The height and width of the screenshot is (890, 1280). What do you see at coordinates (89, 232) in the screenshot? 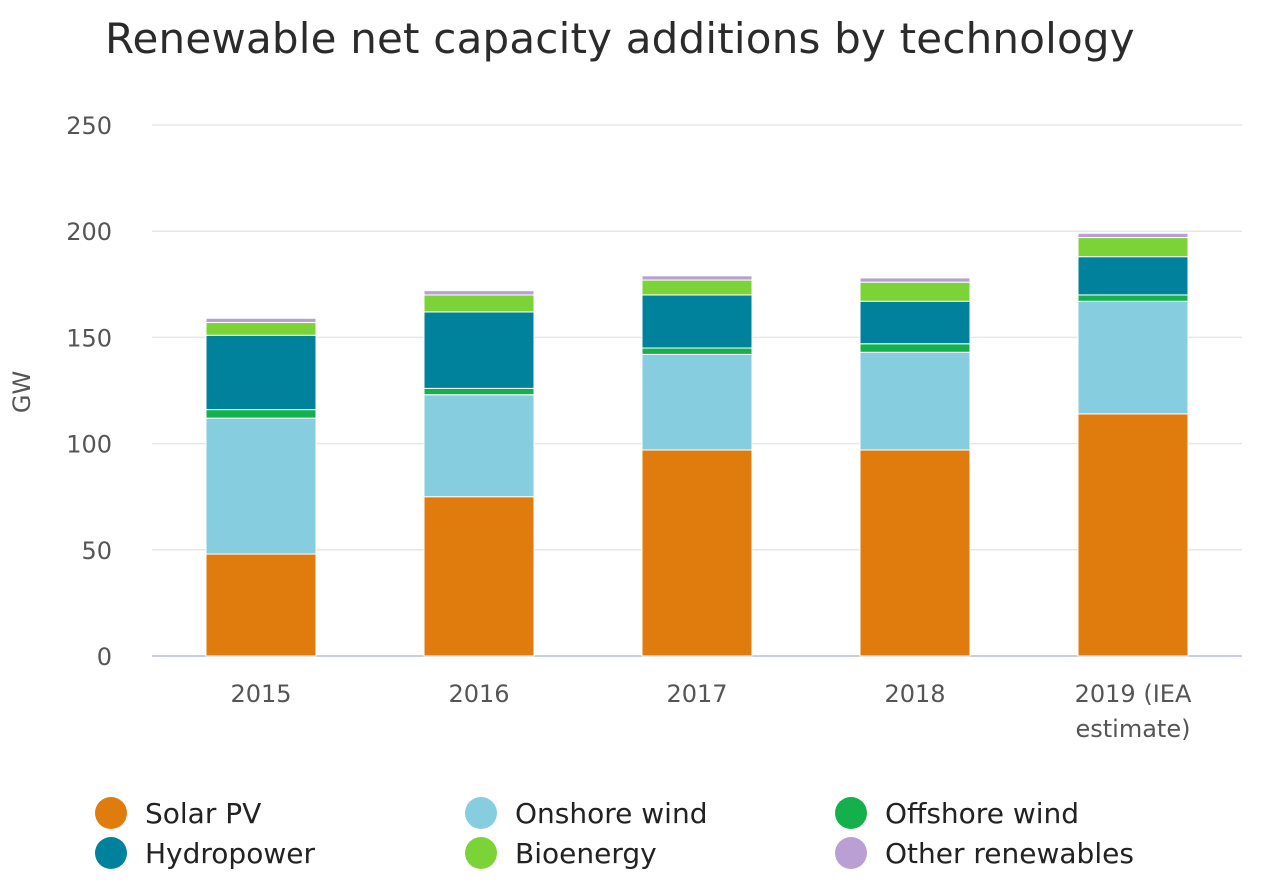
I see `y-tick-label: 200` at bounding box center [89, 232].